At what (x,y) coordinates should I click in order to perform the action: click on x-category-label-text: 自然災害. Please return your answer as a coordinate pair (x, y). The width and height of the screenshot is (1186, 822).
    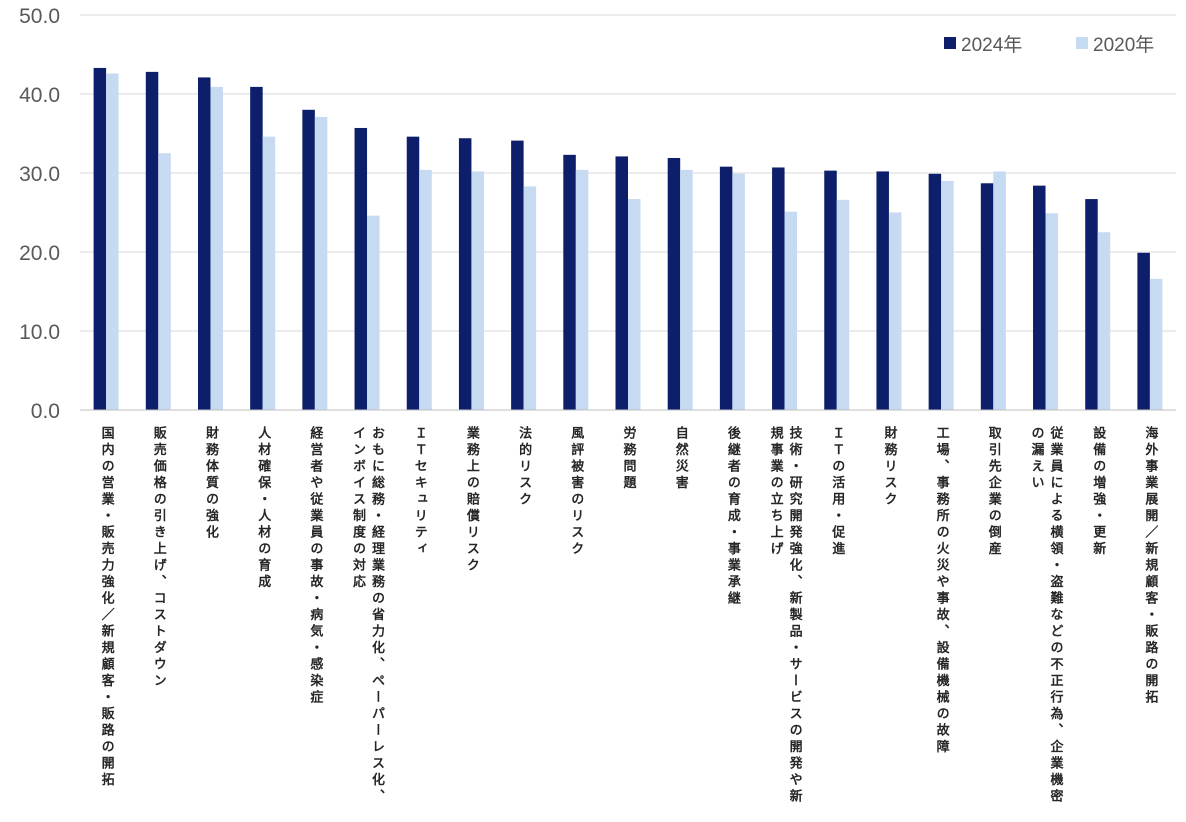
    Looking at the image, I should click on (680, 459).